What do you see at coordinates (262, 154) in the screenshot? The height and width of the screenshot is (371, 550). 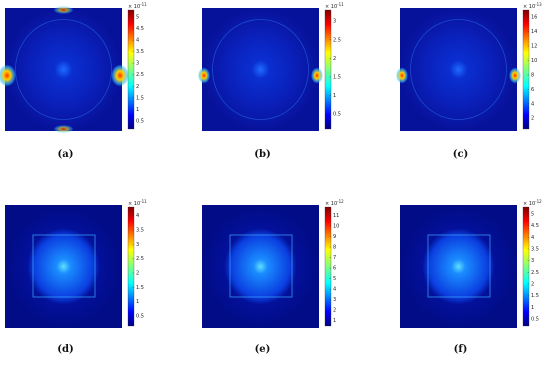 I see `panel-caption: (b)` at bounding box center [262, 154].